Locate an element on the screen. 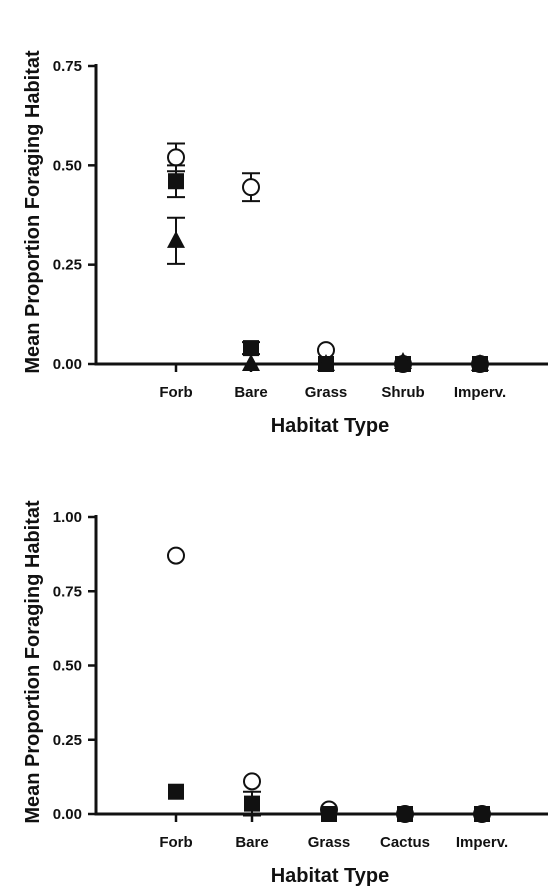  x-tick-label-shrub: Shrub is located at coordinates (402, 392).